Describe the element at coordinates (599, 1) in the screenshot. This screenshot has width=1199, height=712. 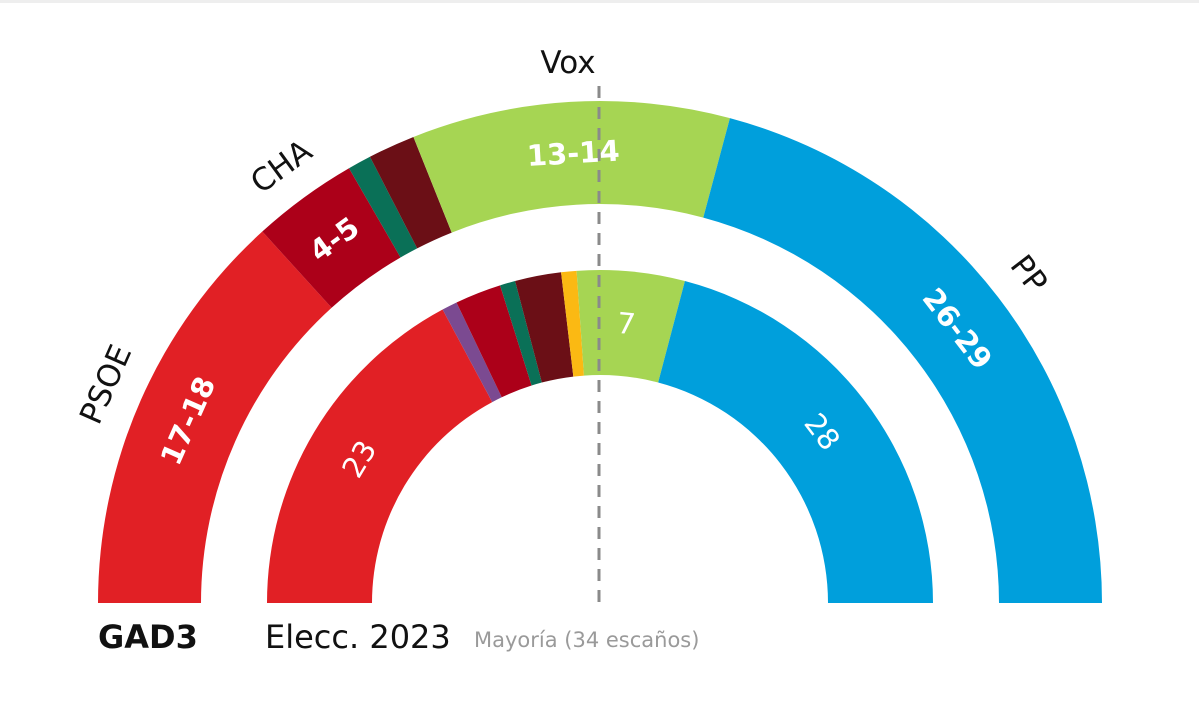
I see `top-divider` at that location.